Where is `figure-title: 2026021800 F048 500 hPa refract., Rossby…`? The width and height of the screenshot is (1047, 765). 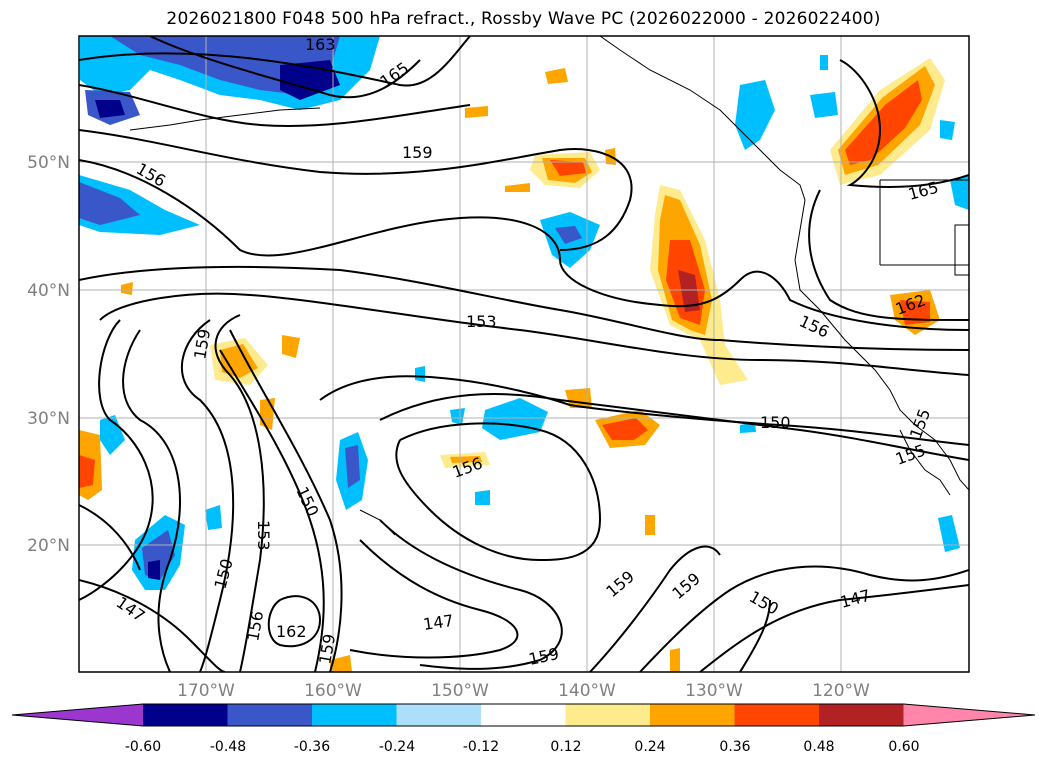
figure-title: 2026021800 F048 500 hPa refract., Rossby… is located at coordinates (523, 19).